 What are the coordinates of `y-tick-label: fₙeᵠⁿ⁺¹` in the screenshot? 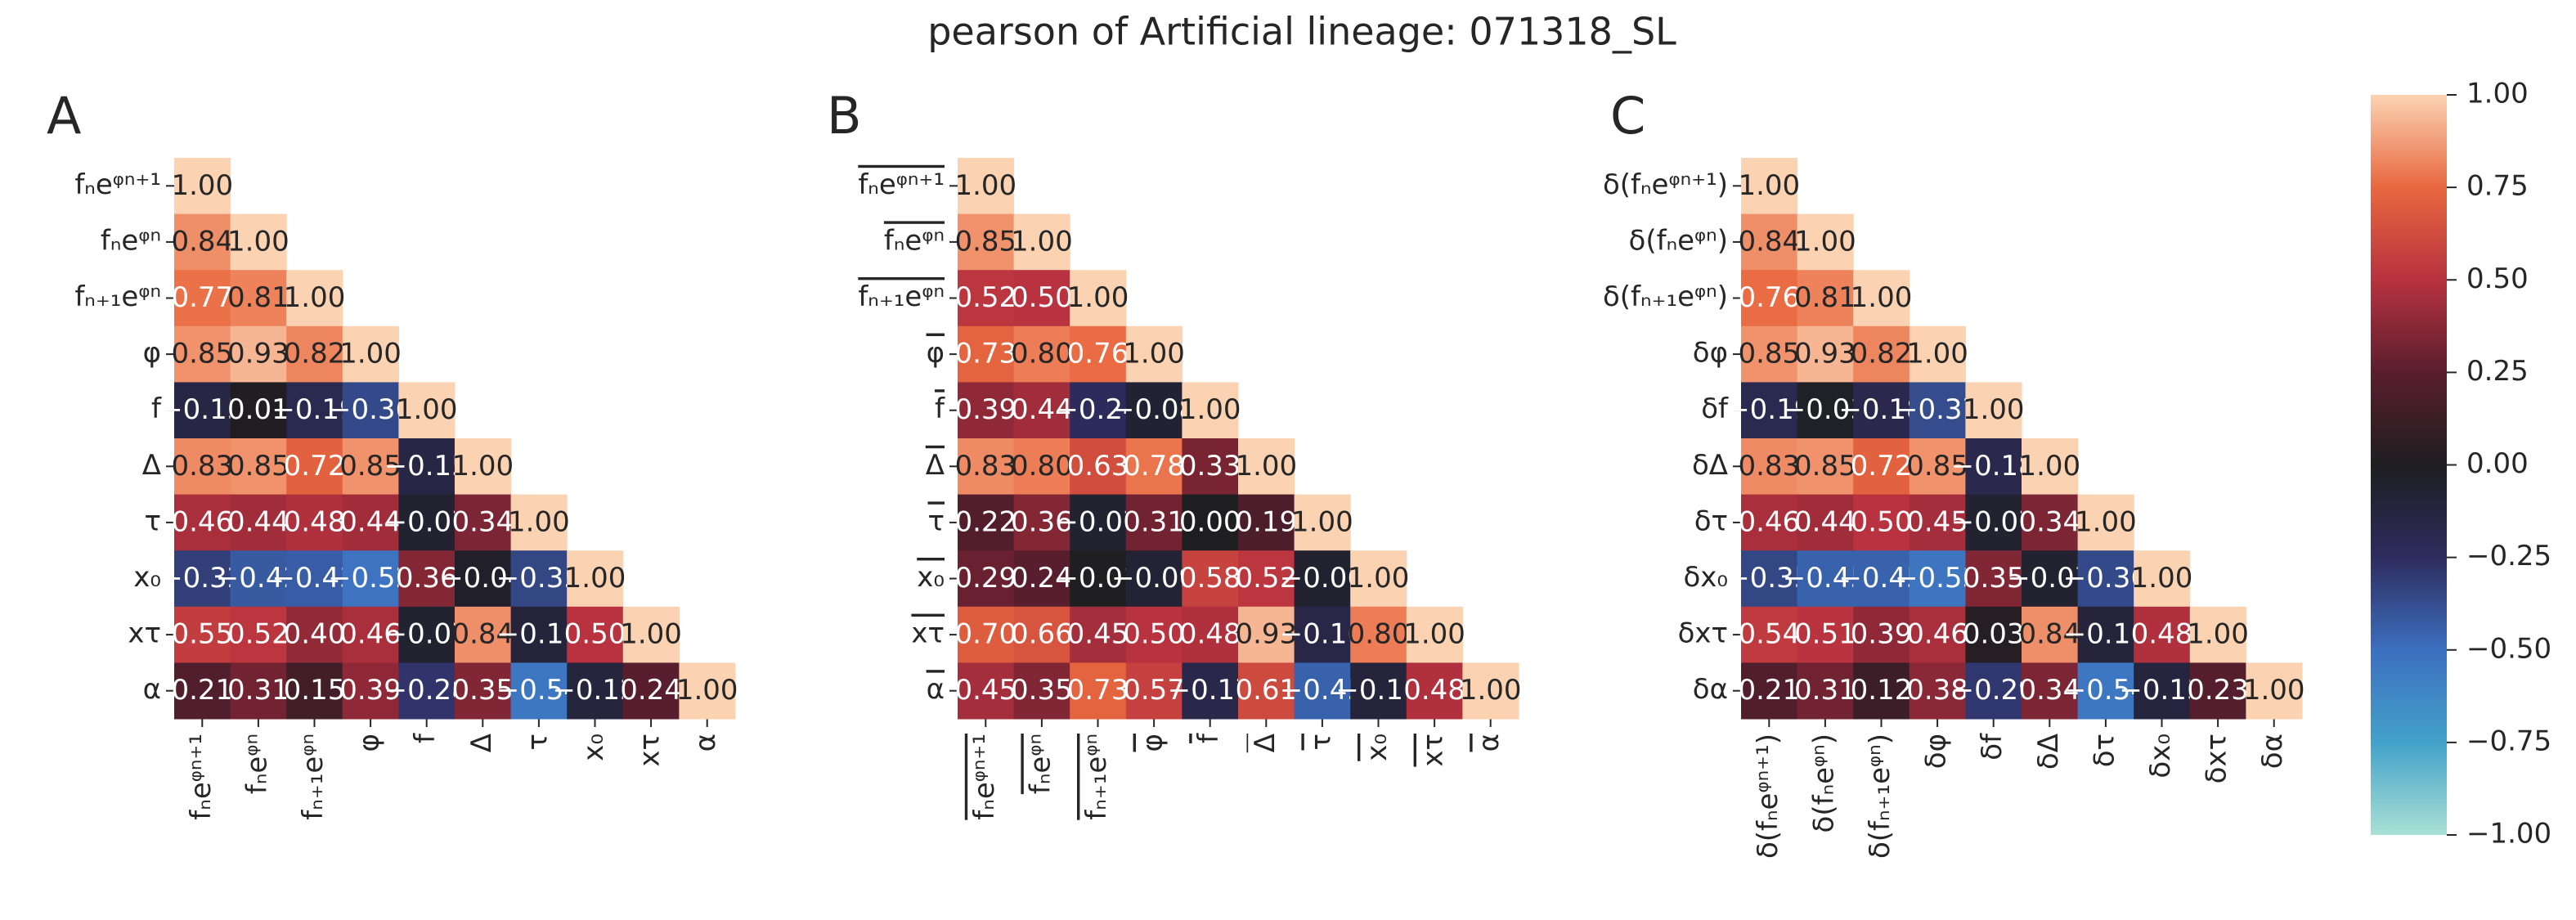 It's located at (118, 184).